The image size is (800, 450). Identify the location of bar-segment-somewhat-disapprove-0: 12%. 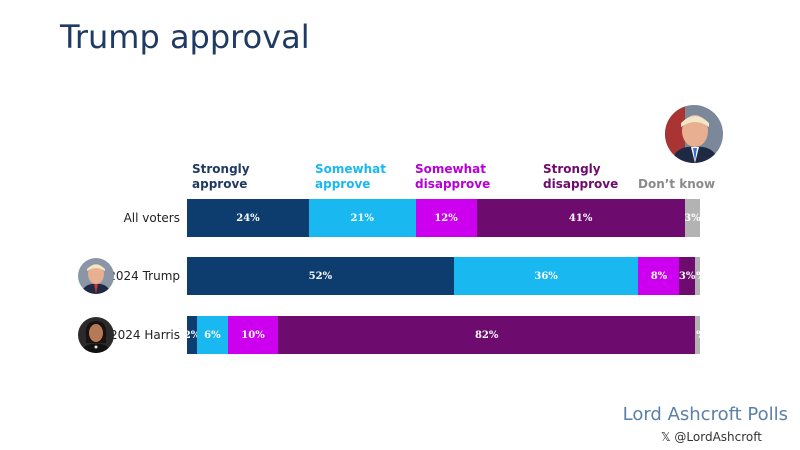
(446, 218).